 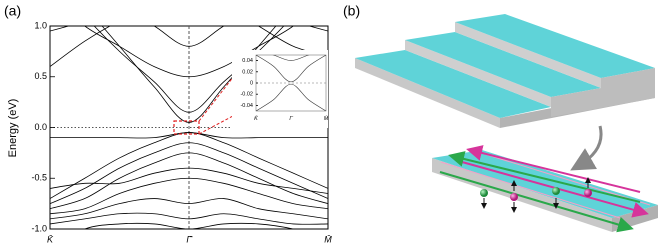 I want to click on bands, so click(x=291, y=83).